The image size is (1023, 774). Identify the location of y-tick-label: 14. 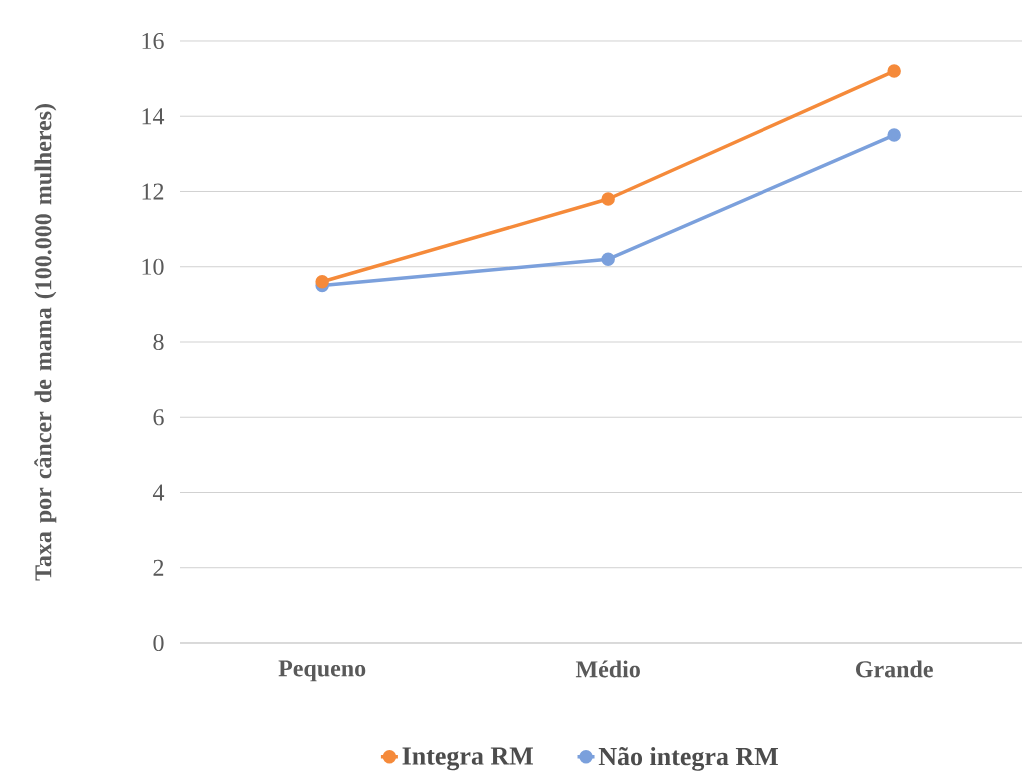
(153, 116).